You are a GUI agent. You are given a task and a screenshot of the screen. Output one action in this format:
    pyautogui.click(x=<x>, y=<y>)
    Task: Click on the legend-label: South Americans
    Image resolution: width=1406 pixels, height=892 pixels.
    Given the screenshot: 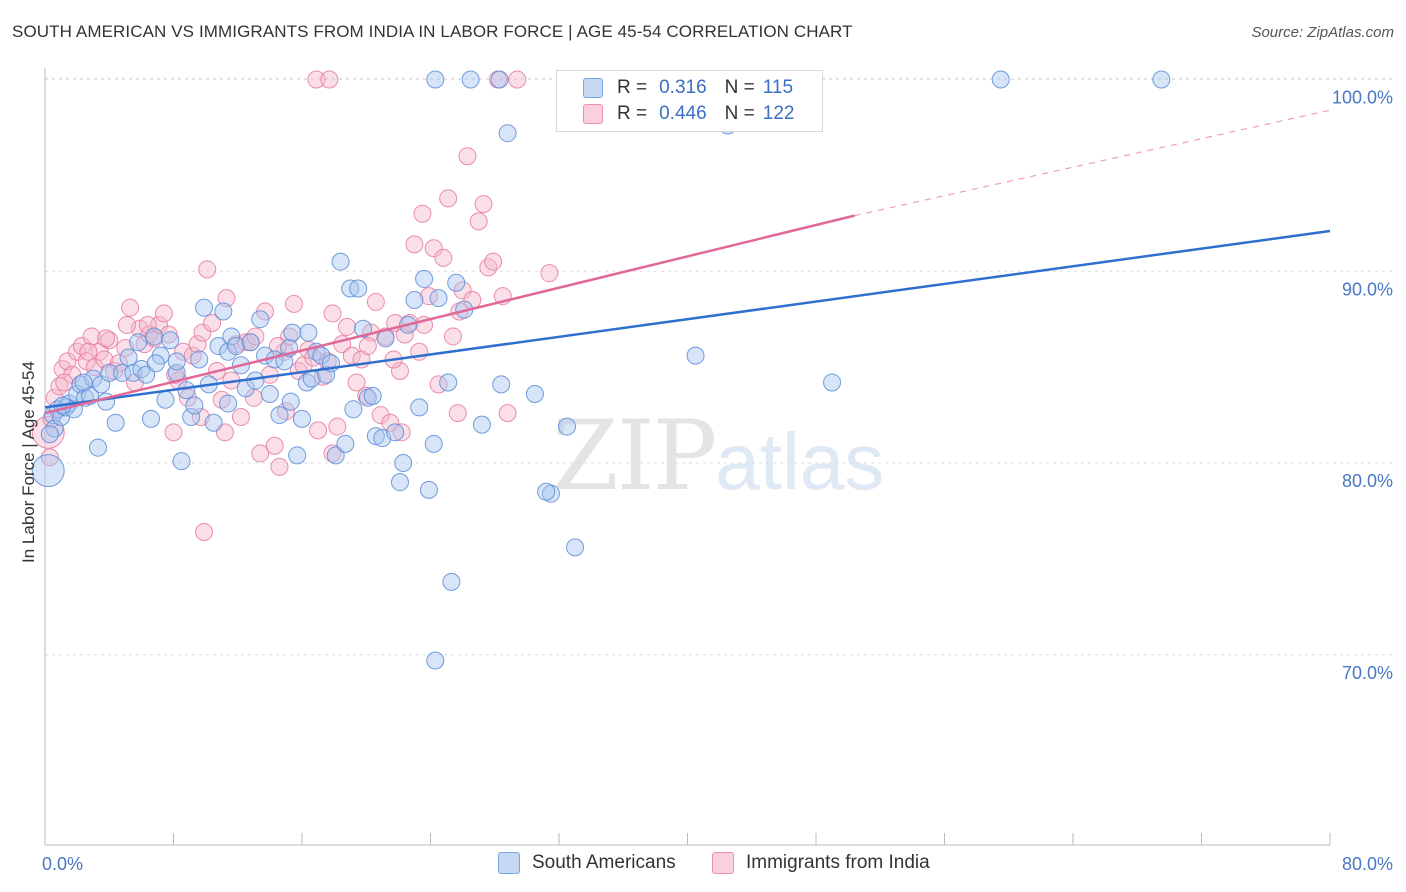 What is the action you would take?
    pyautogui.click(x=604, y=862)
    